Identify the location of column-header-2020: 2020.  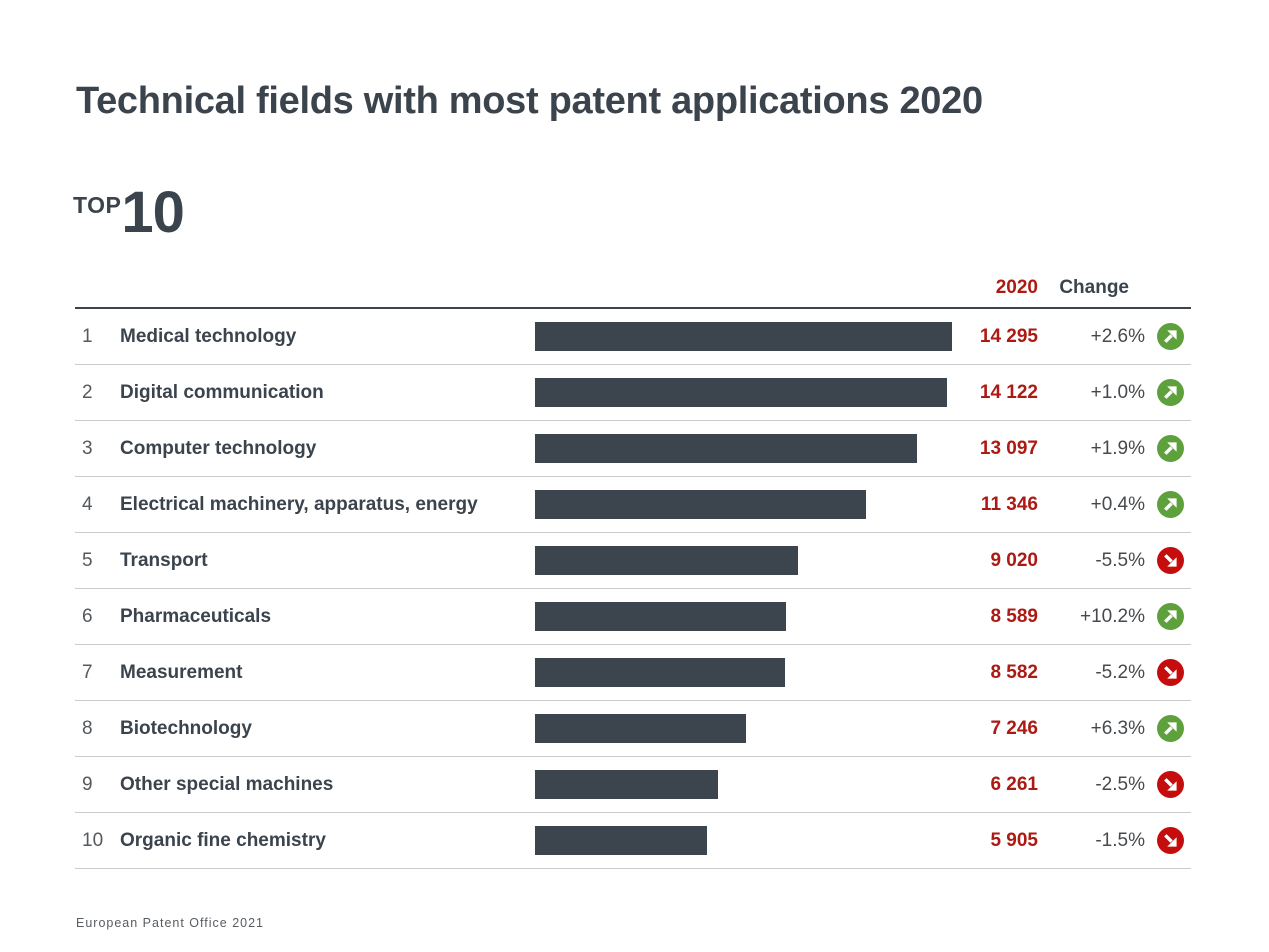
(1016, 287).